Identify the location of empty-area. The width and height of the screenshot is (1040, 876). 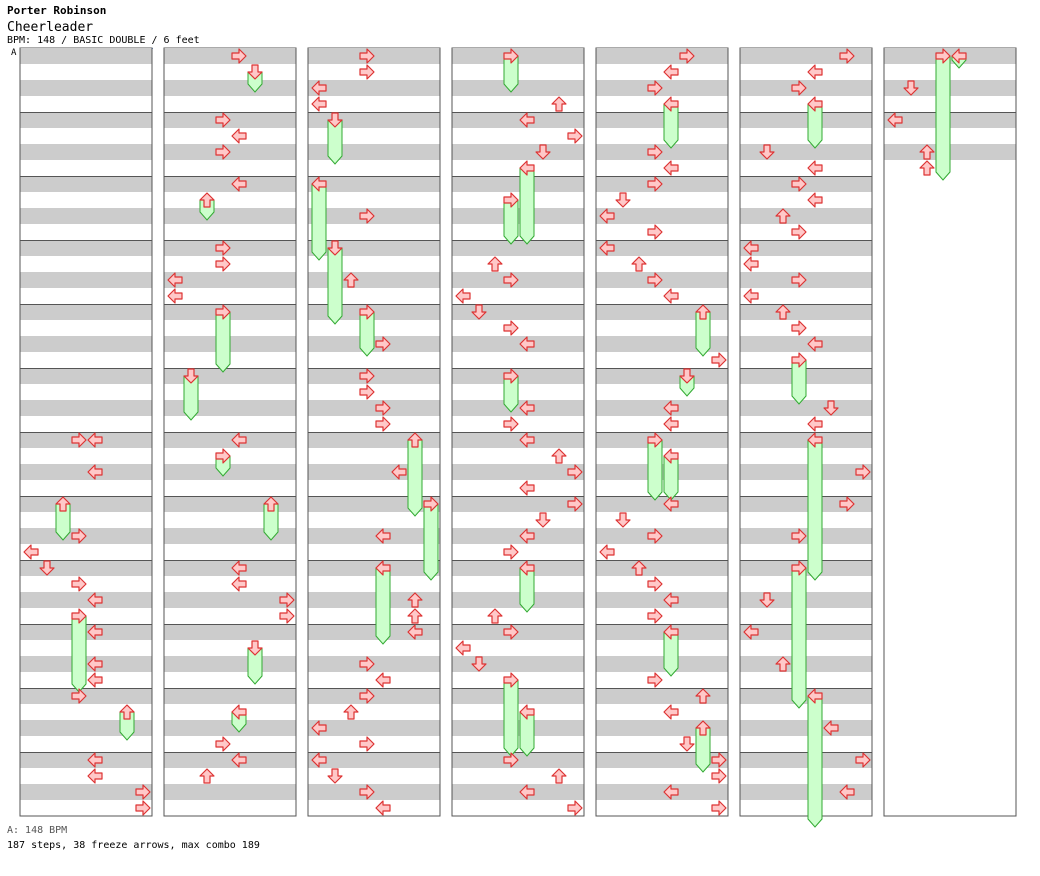
(950, 496).